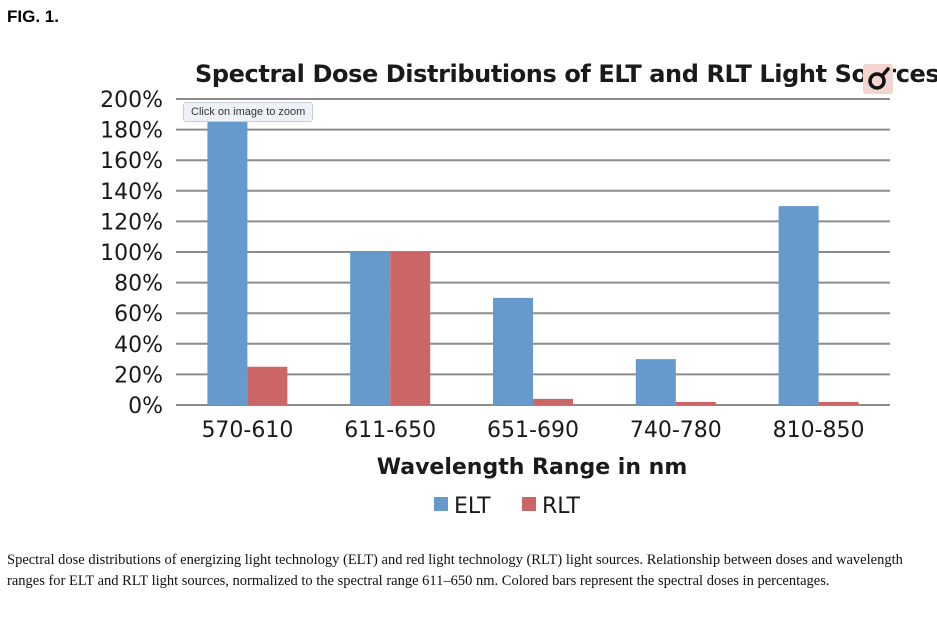  What do you see at coordinates (561, 506) in the screenshot?
I see `legend-label-rlt: RLT` at bounding box center [561, 506].